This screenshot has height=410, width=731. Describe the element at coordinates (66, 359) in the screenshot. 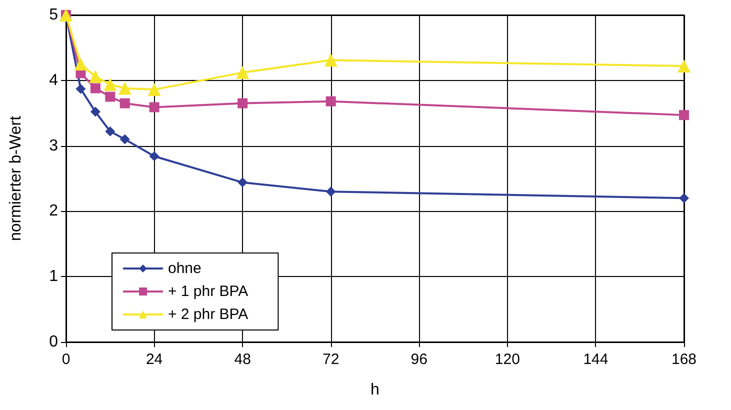

I see `x-tick-label: 0` at that location.